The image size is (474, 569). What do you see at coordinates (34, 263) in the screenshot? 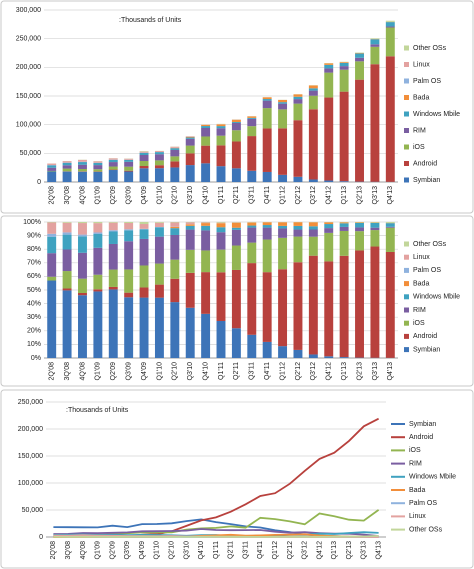
I see `y-tick-label: 70%` at bounding box center [34, 263].